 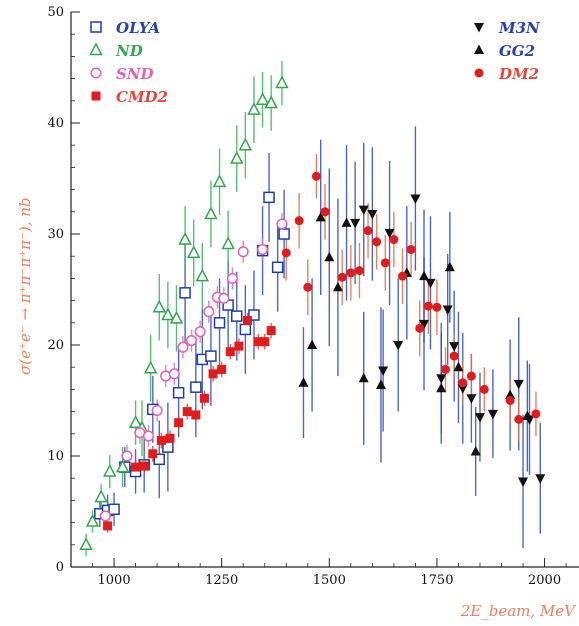 I want to click on legend-label-olya: OLYA, so click(x=138, y=28).